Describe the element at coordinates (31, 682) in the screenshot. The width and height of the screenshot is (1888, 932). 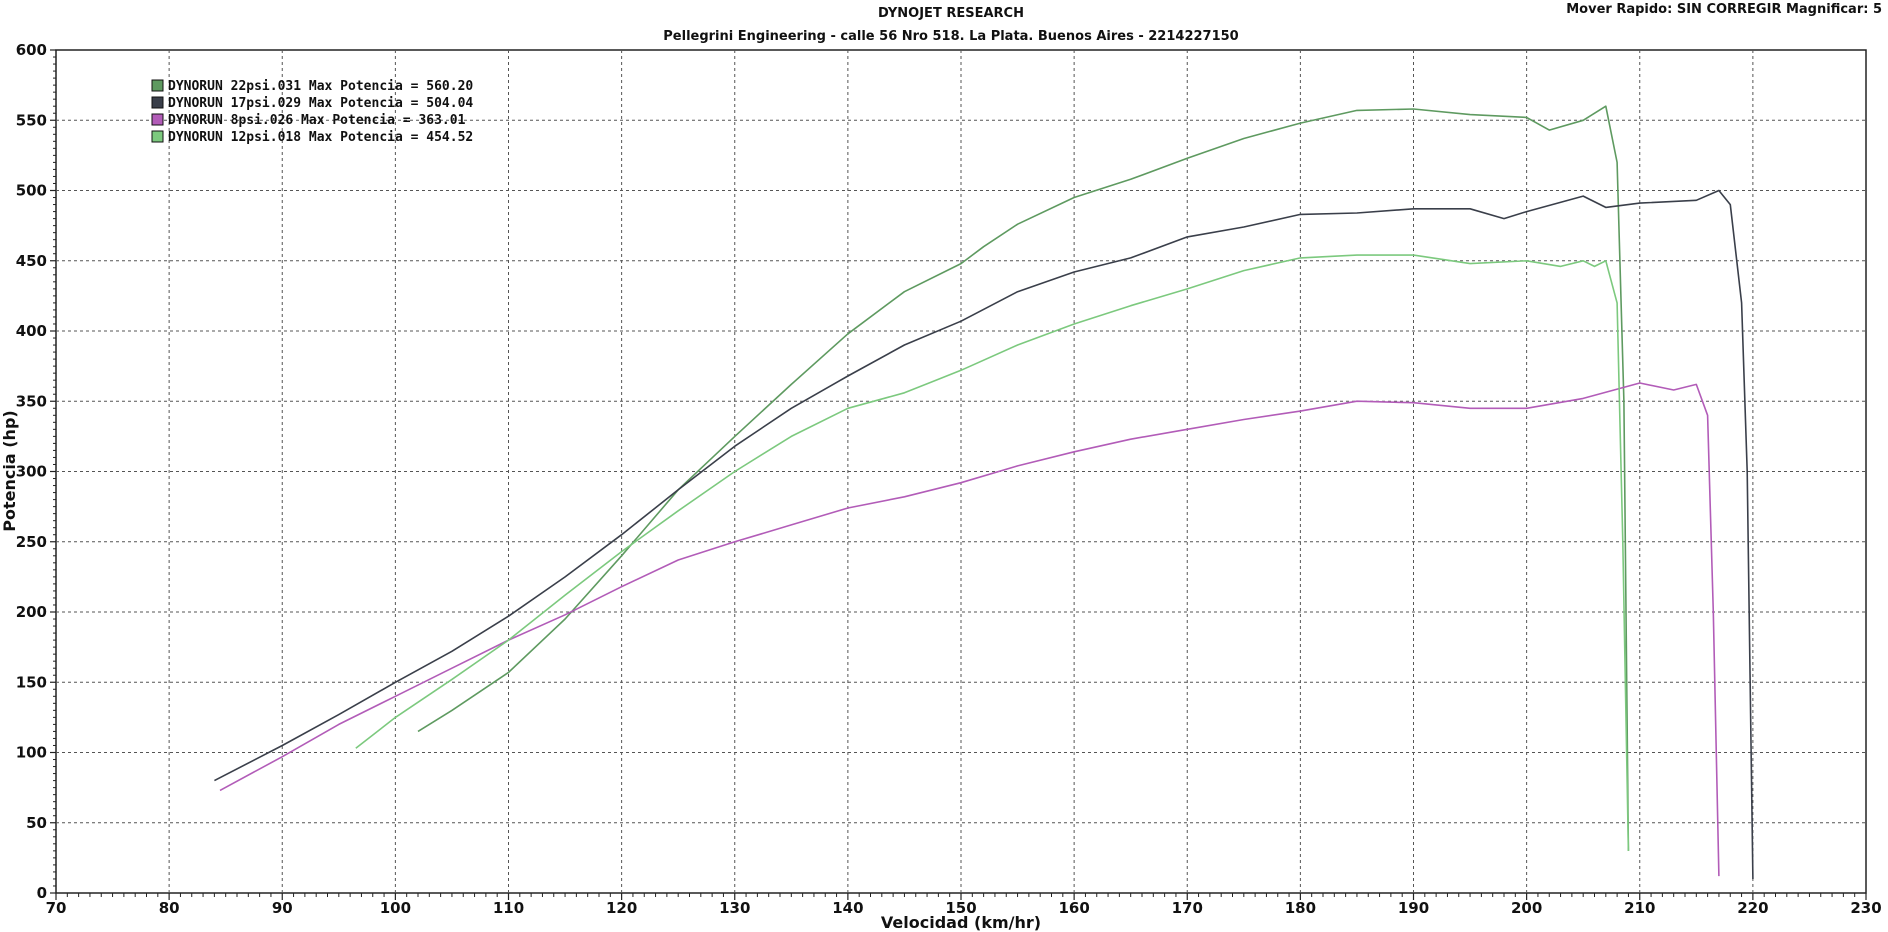
I see `y-tick-label: 150` at that location.